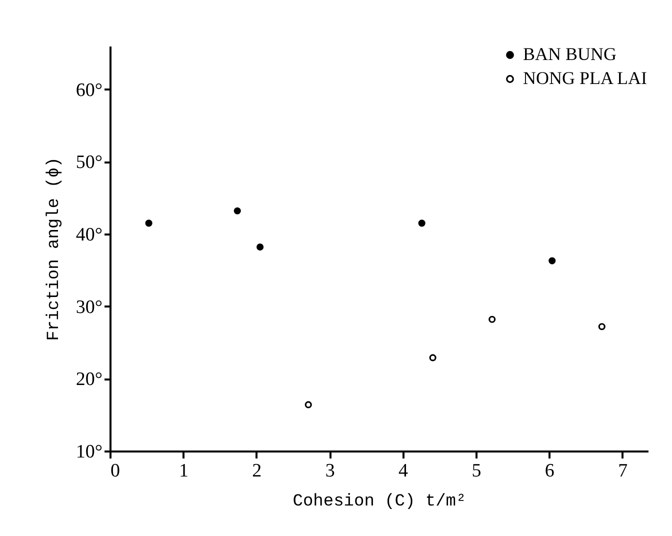  I want to click on x-axis-title: Cohesion (C) t/m², so click(379, 502).